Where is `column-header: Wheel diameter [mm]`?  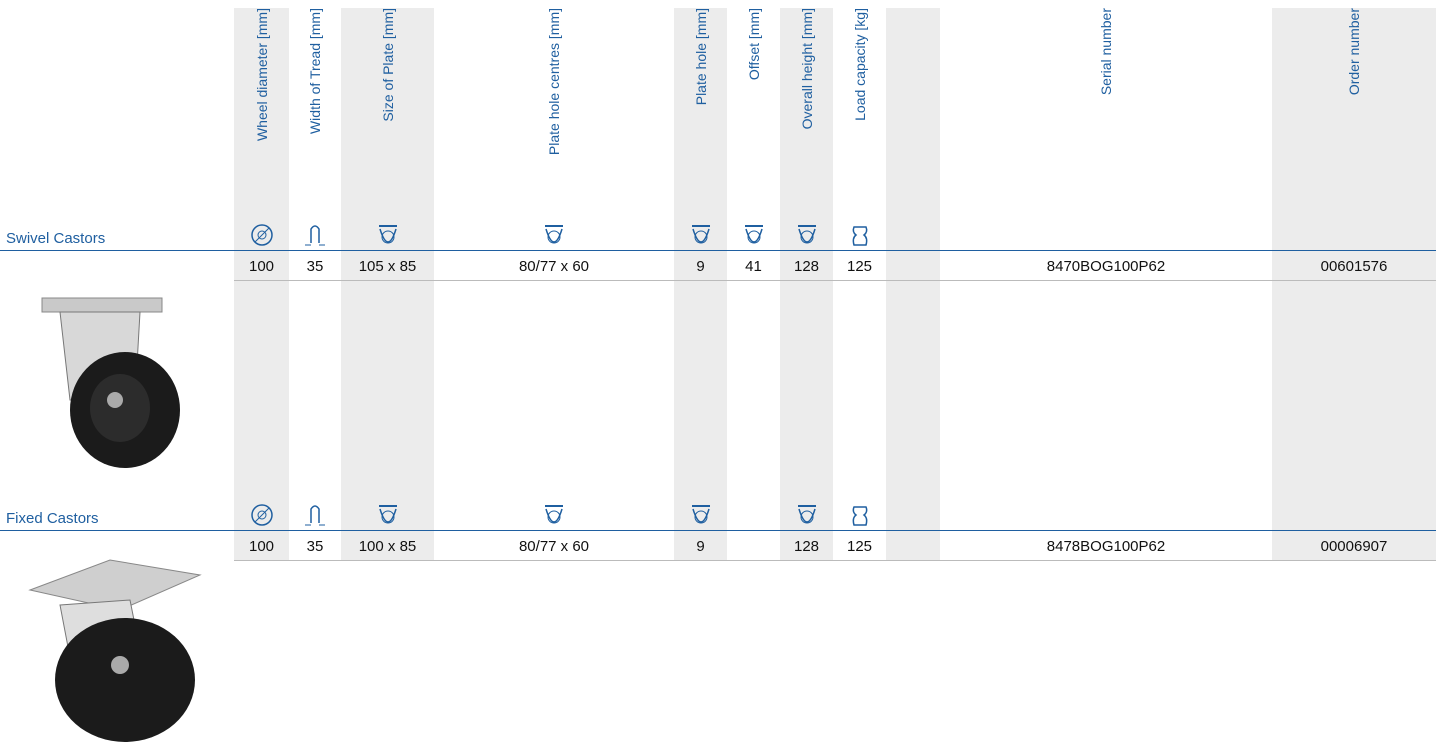 column-header: Wheel diameter [mm] is located at coordinates (261, 104).